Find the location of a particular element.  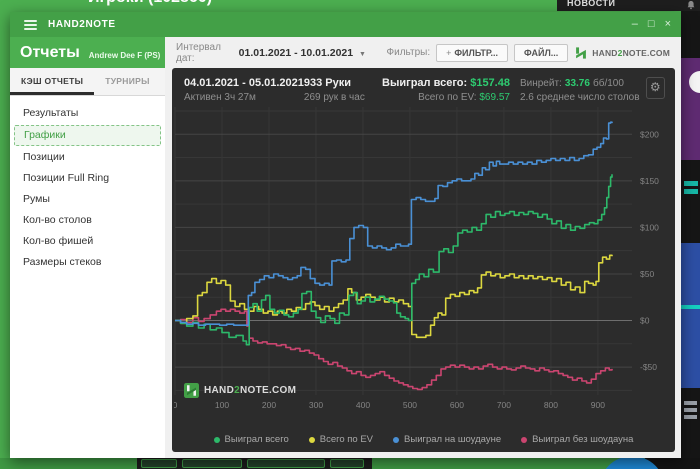

minimize-button: – is located at coordinates (634, 24).